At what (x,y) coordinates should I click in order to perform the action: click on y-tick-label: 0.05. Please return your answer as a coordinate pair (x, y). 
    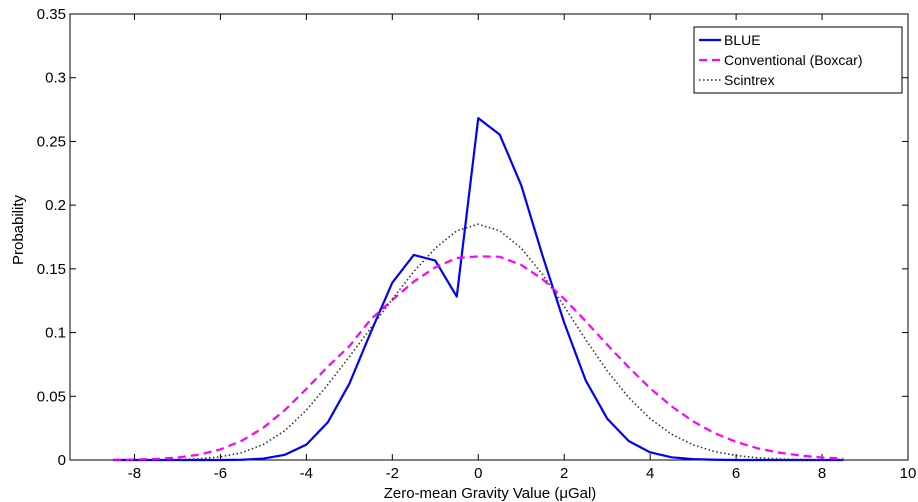
    Looking at the image, I should click on (51, 396).